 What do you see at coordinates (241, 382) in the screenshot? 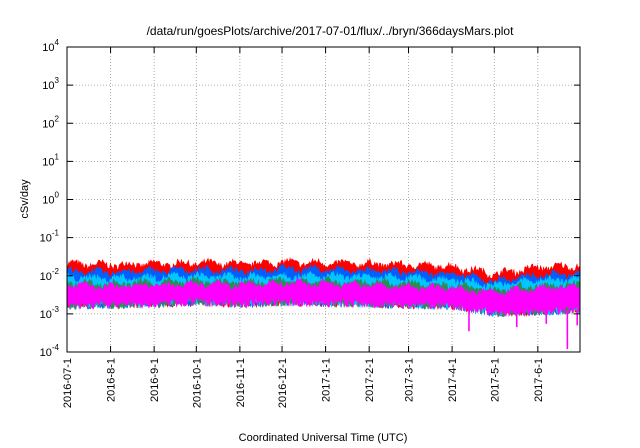
I see `x-tick-label: 2016-11-1` at bounding box center [241, 382].